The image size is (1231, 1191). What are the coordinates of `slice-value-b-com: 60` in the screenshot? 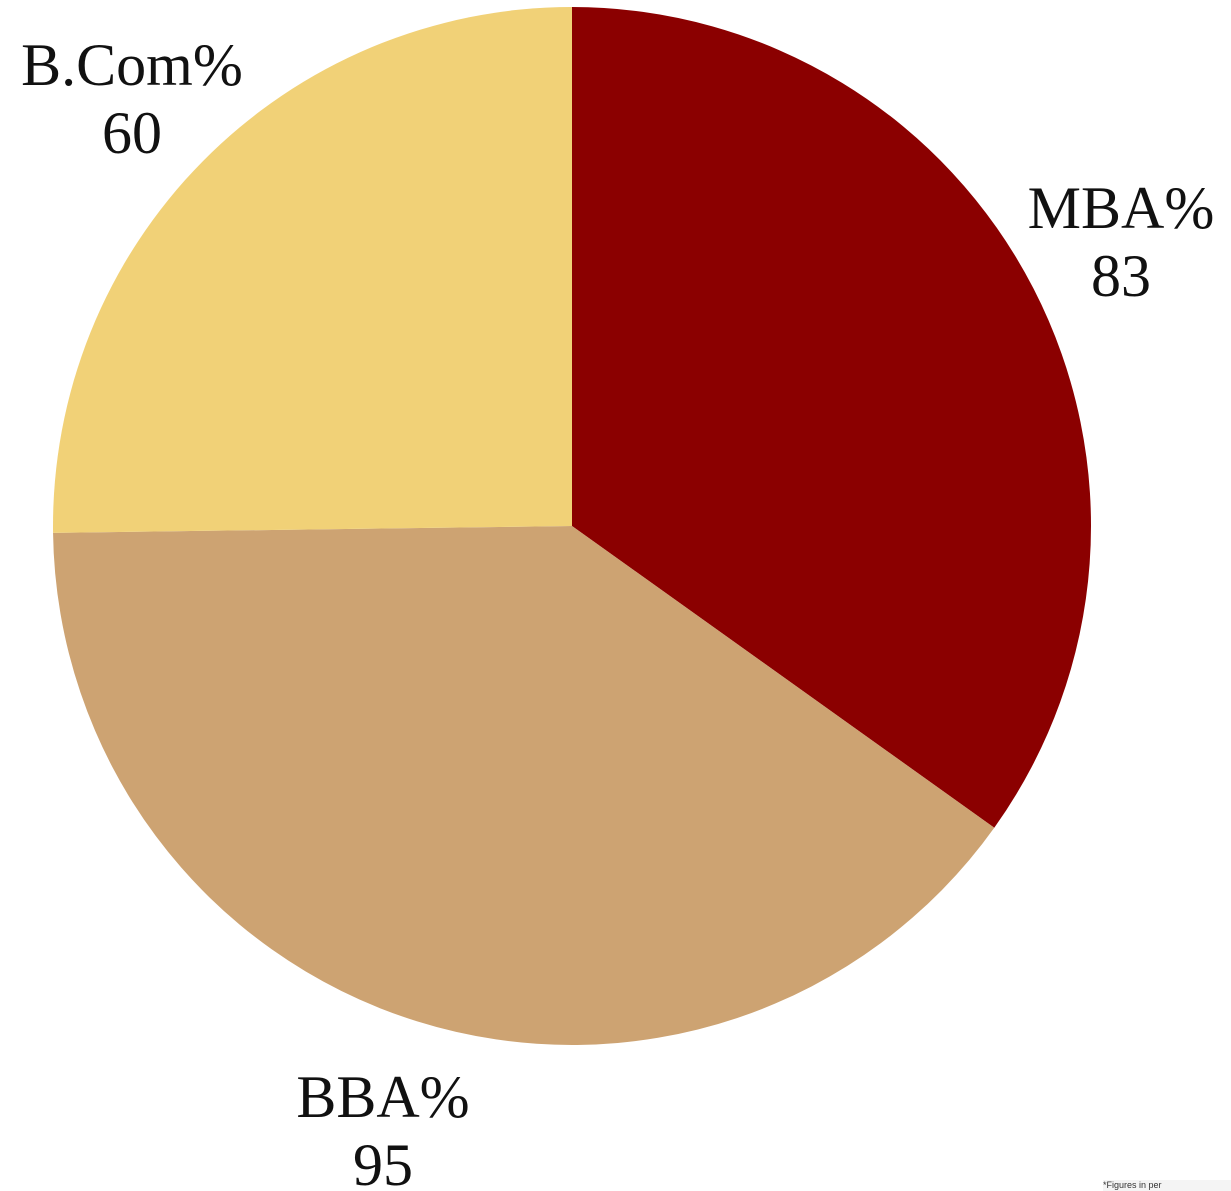 It's located at (132, 133).